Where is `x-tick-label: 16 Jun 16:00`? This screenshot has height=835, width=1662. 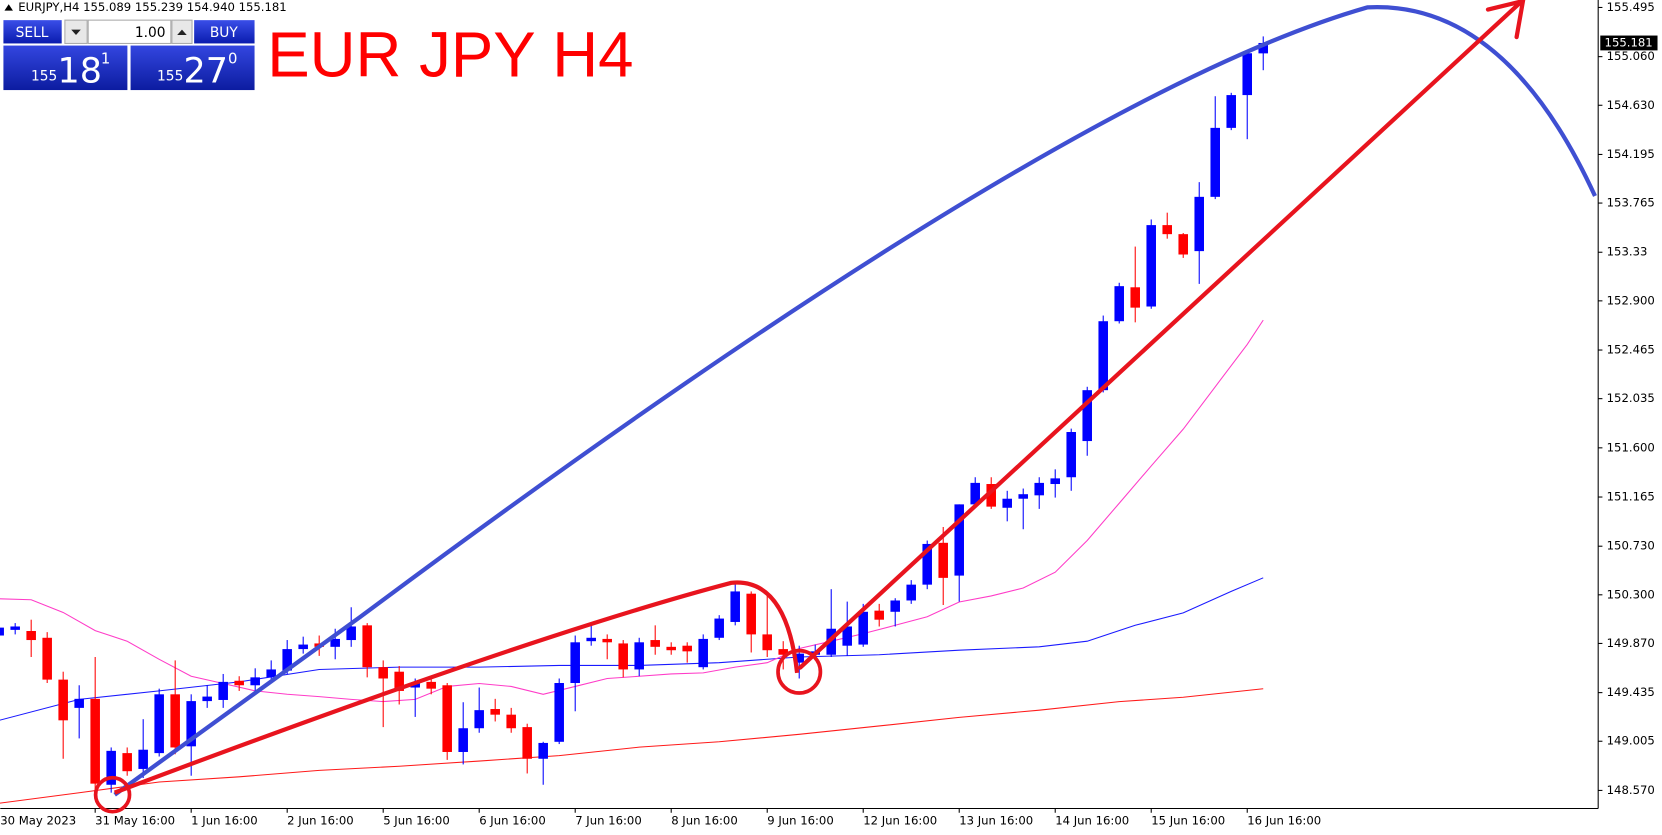
x-tick-label: 16 Jun 16:00 is located at coordinates (1284, 821).